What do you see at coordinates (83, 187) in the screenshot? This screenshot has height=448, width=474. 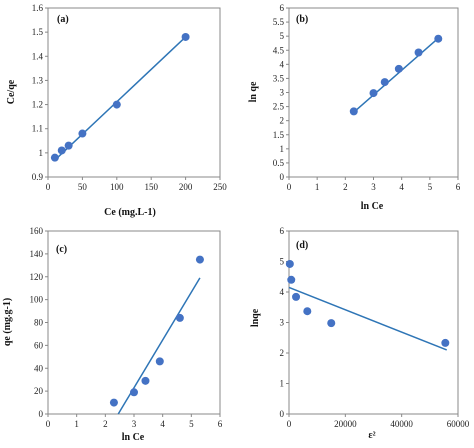 I see `x-tick-label: 50` at bounding box center [83, 187].